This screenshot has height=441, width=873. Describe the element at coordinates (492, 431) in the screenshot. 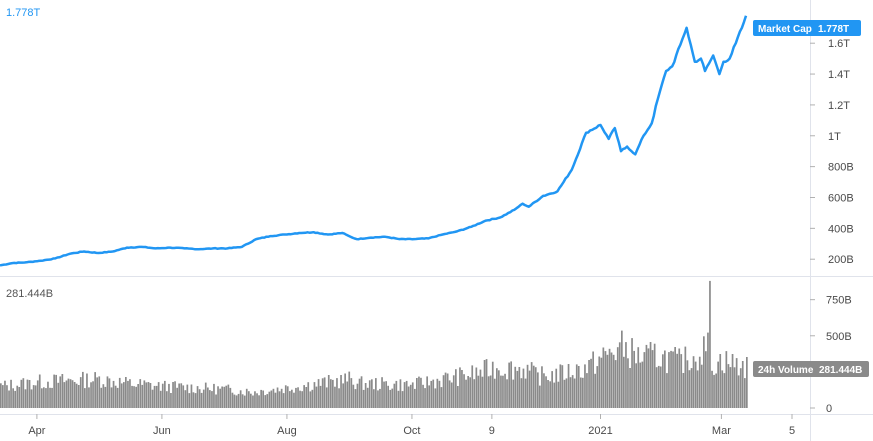

I see `x-tick-label: 9` at that location.